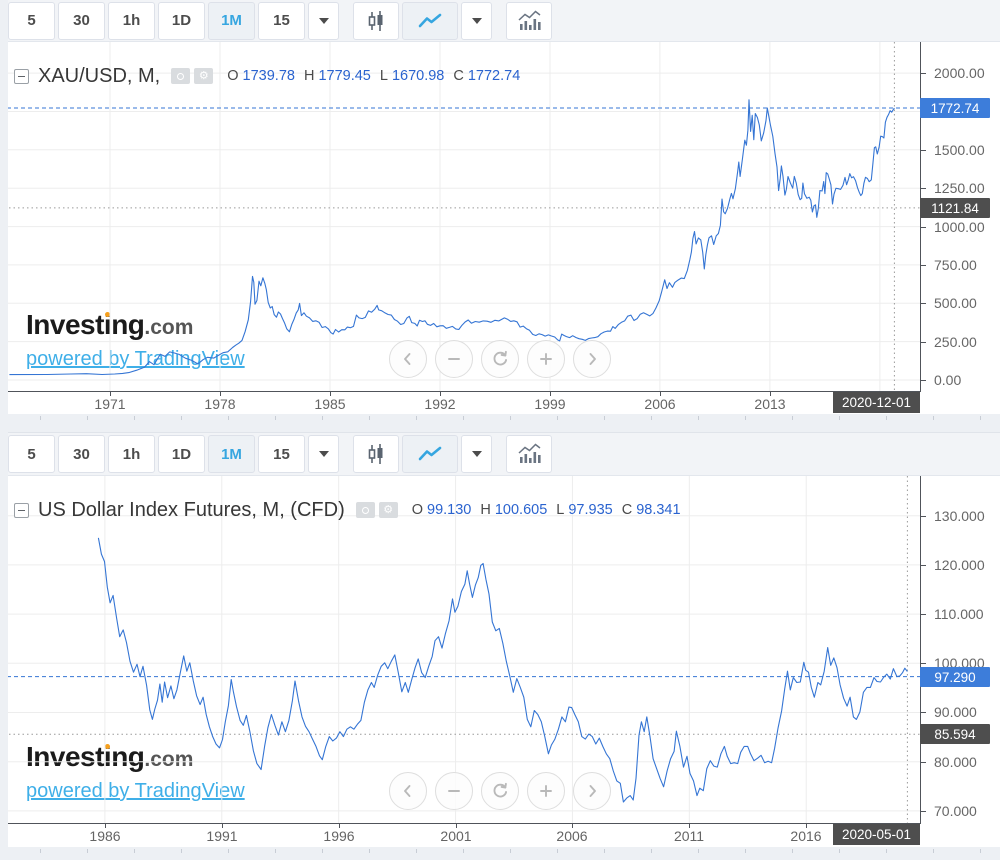  What do you see at coordinates (572, 836) in the screenshot?
I see `time-axis-label: 2006` at bounding box center [572, 836].